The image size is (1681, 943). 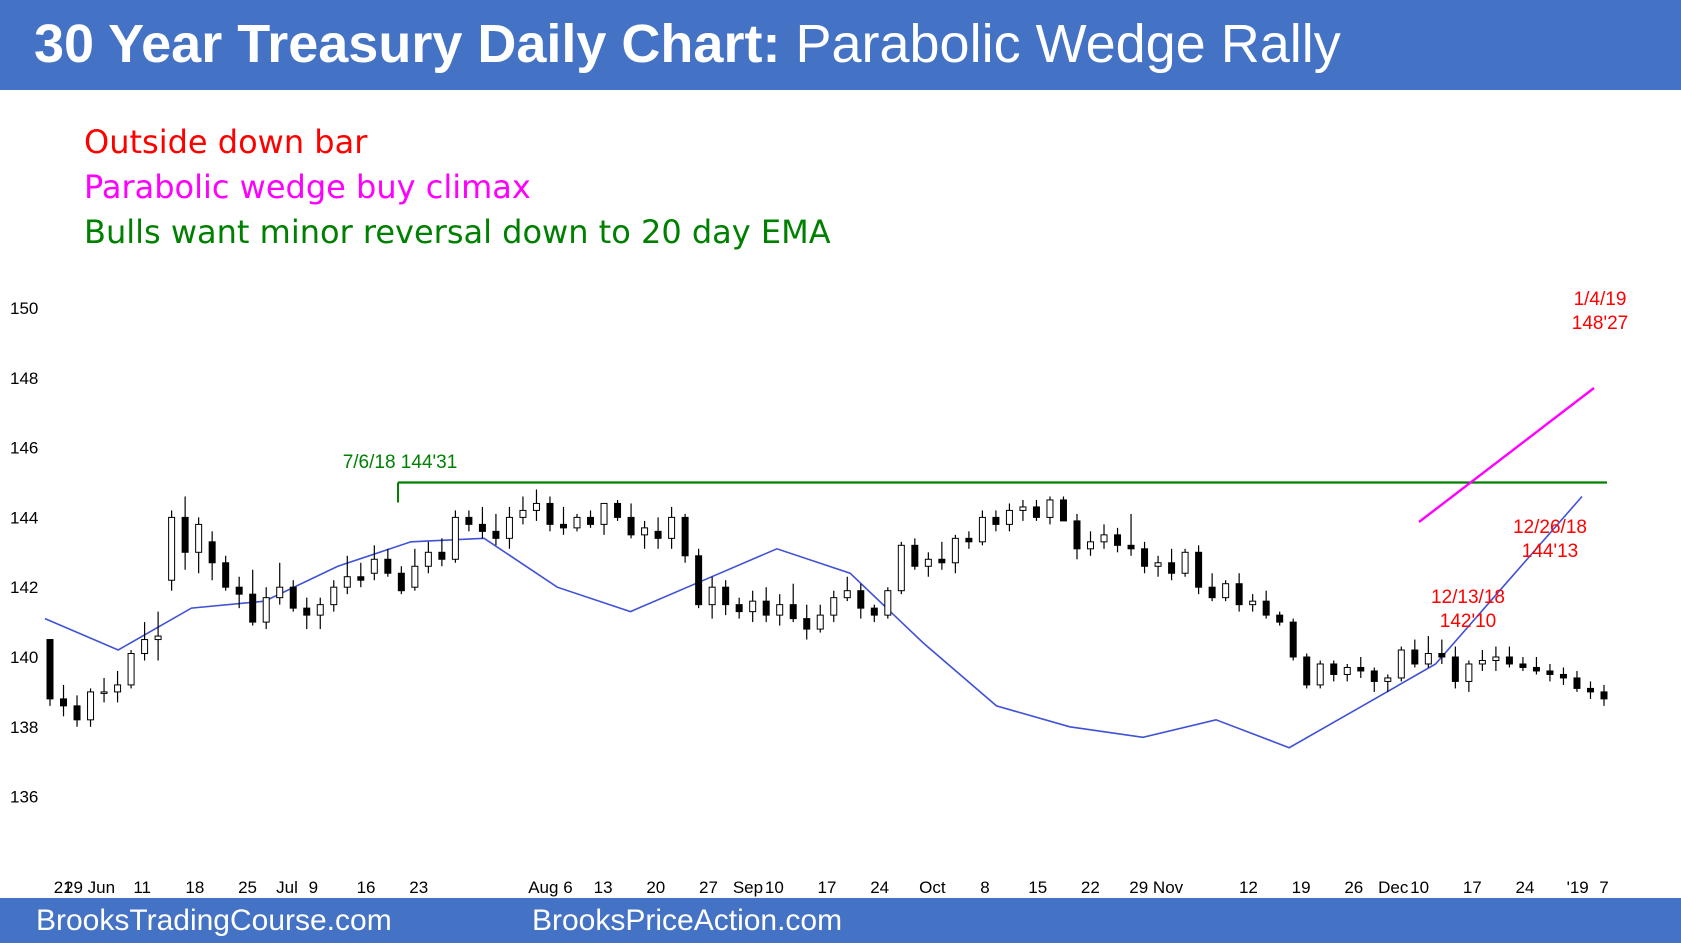 I want to click on x-tick-label: 29 Jun, so click(x=89, y=887).